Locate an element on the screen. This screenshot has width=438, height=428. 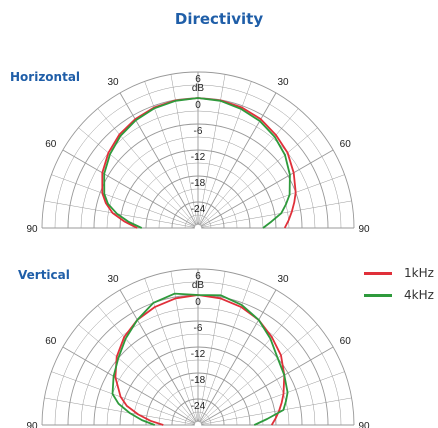
radial-tick-label-vertical: 0 is located at coordinates (198, 302).